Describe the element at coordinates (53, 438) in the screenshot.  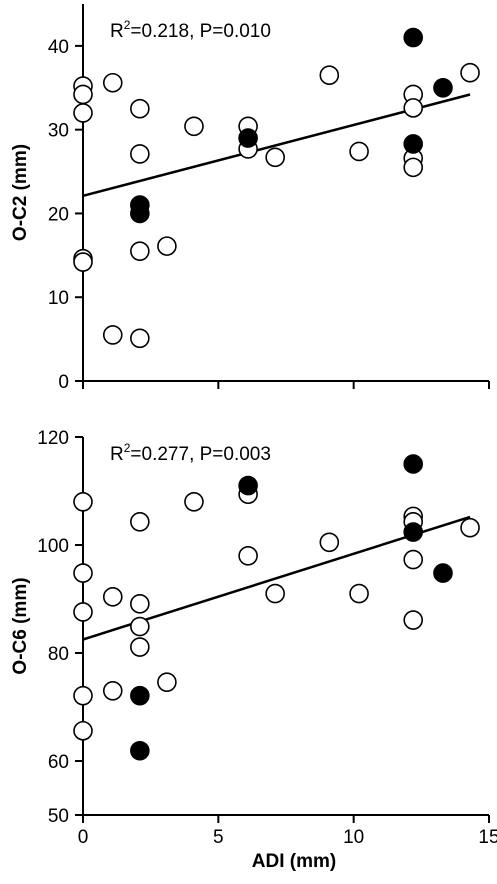
I see `y-tick-label: 120` at that location.